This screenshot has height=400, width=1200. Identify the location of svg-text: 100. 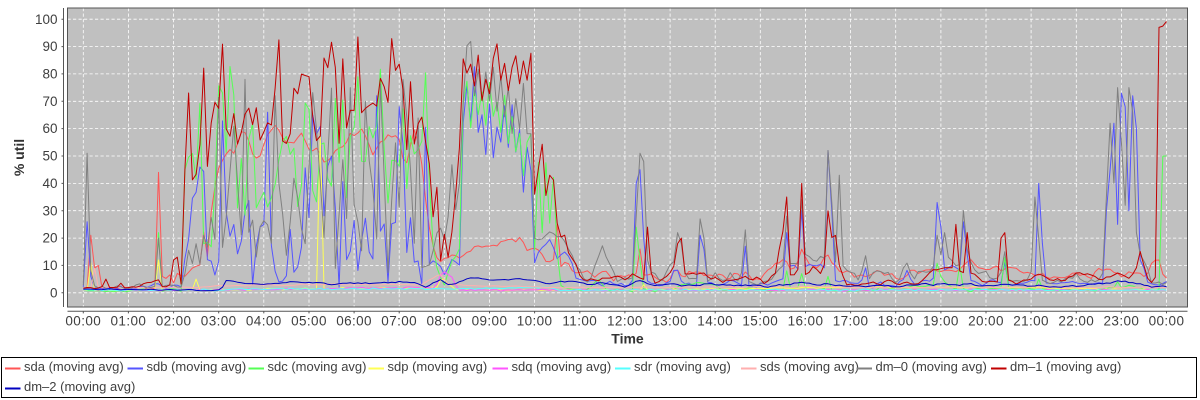
(46, 19).